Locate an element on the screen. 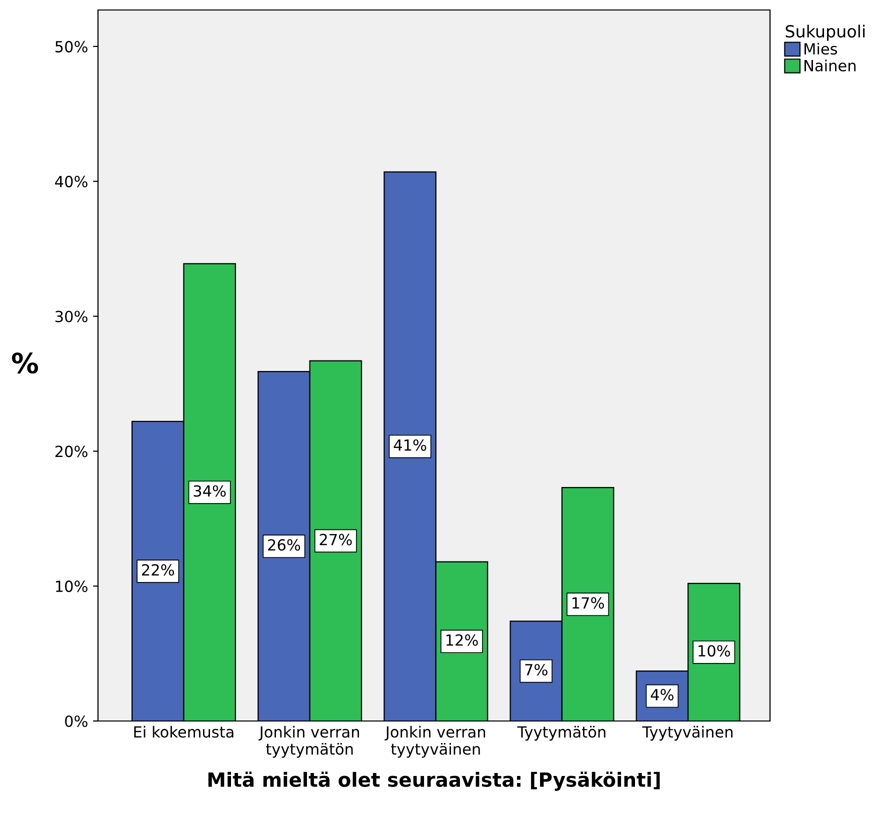  data-label: 34% is located at coordinates (210, 491).